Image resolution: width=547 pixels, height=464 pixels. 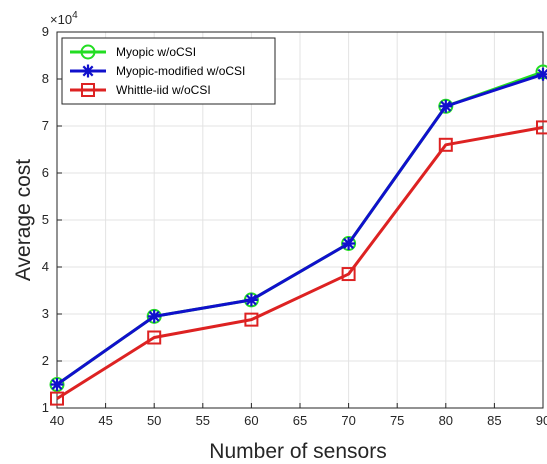 I want to click on y-tick-label: 4, so click(x=45, y=266).